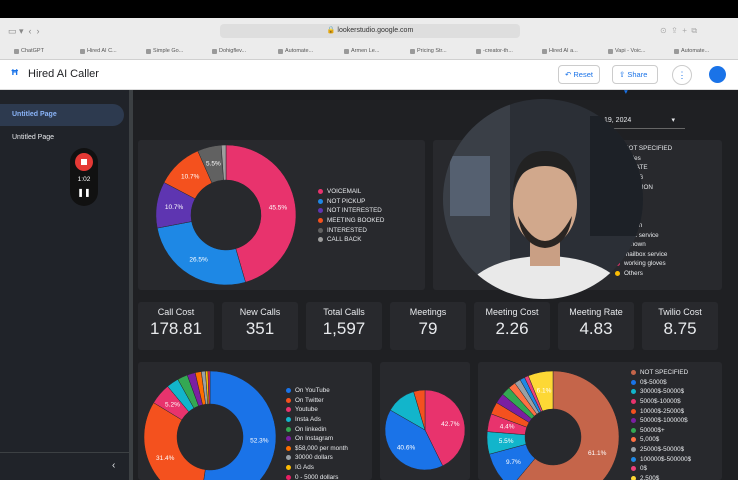 The width and height of the screenshot is (738, 480). Describe the element at coordinates (321, 448) in the screenshot. I see `legend-label: $58,000 per month` at that location.